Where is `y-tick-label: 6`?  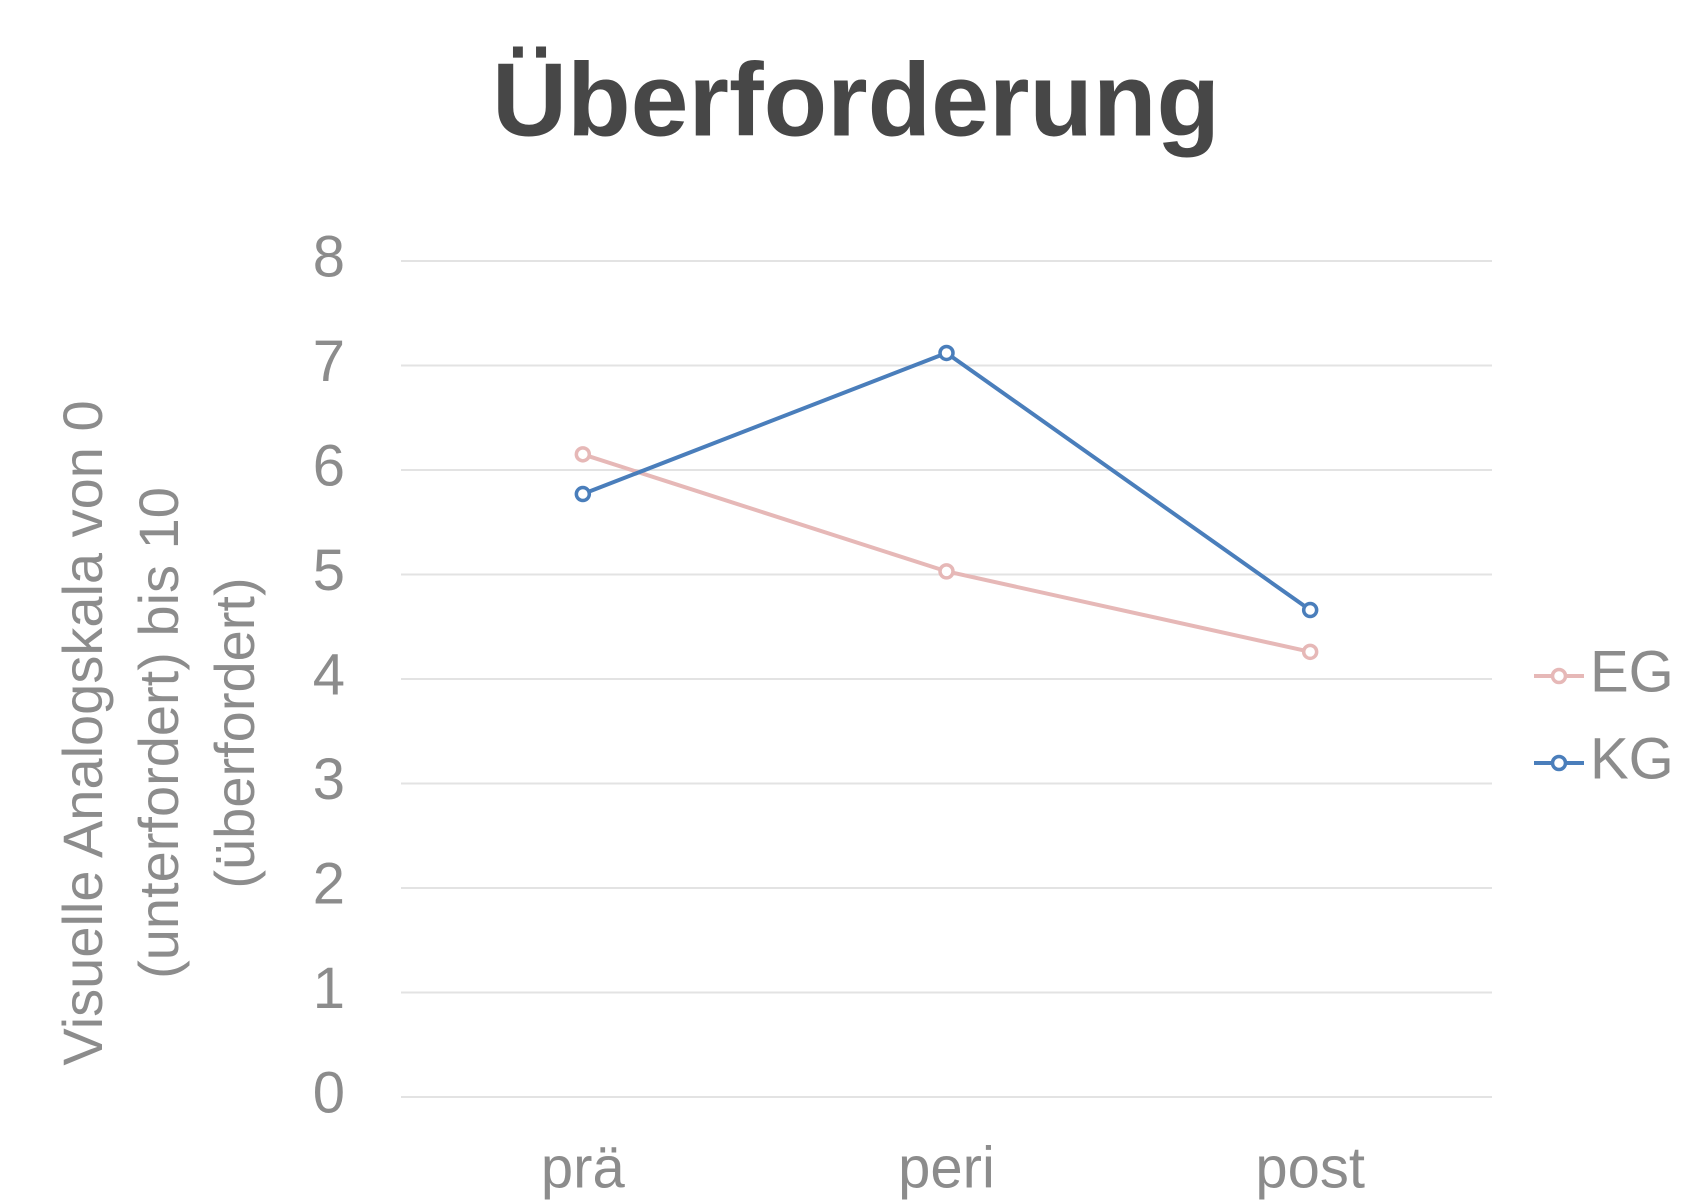
y-tick-label: 6 is located at coordinates (329, 465).